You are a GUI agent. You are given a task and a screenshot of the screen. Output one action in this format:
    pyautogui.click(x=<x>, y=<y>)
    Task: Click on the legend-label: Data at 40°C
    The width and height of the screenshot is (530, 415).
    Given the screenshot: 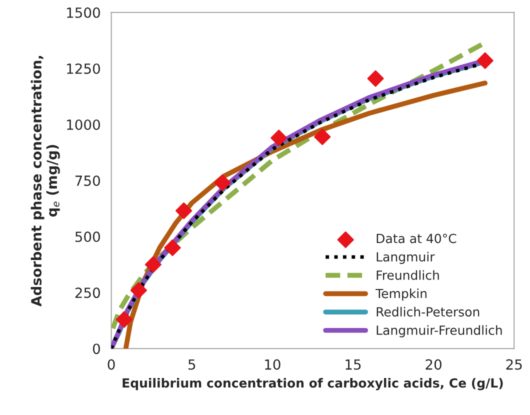 What is the action you would take?
    pyautogui.click(x=416, y=239)
    